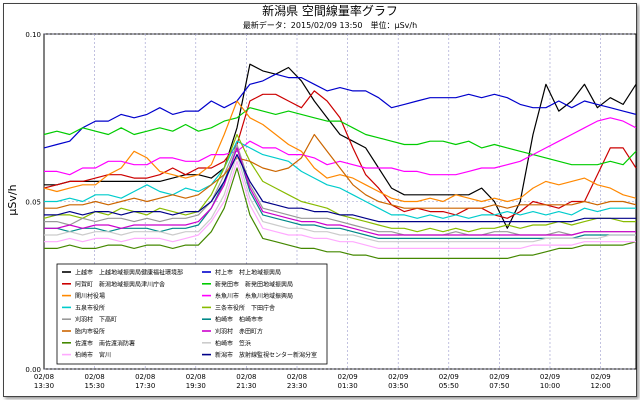 Image resolution: width=640 pixels, height=400 pixels. What do you see at coordinates (245, 308) in the screenshot?
I see `legend-label: 三条市役所 下田庁舎` at bounding box center [245, 308].